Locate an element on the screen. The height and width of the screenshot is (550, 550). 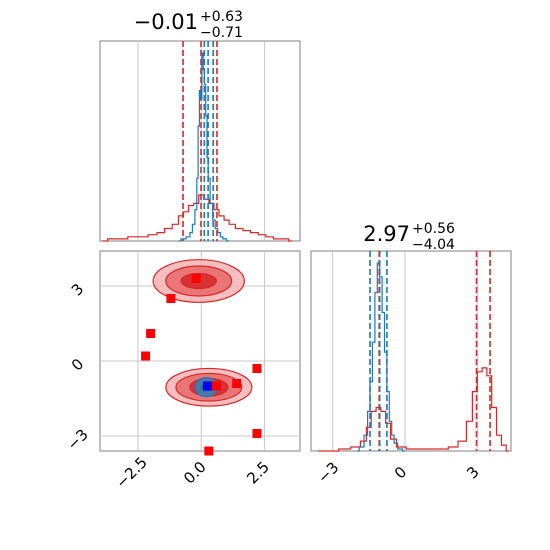
p1-ytick-label-1: 0 is located at coordinates (77, 364).